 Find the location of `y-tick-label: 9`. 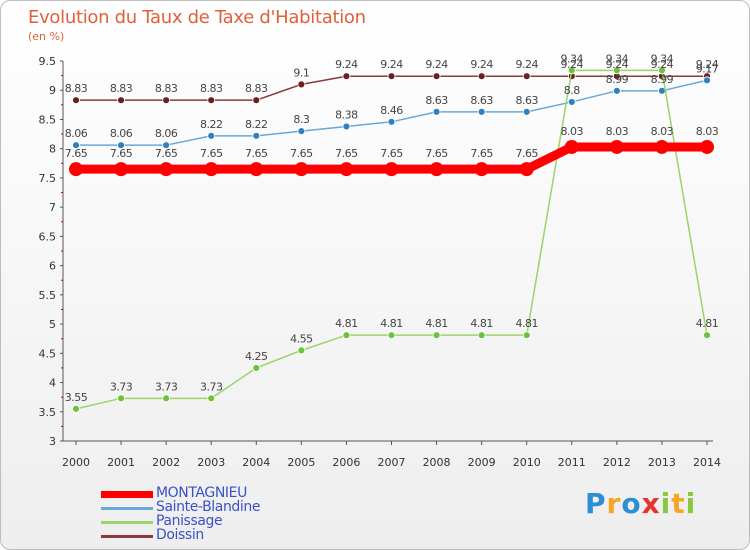

y-tick-label: 9 is located at coordinates (52, 90).